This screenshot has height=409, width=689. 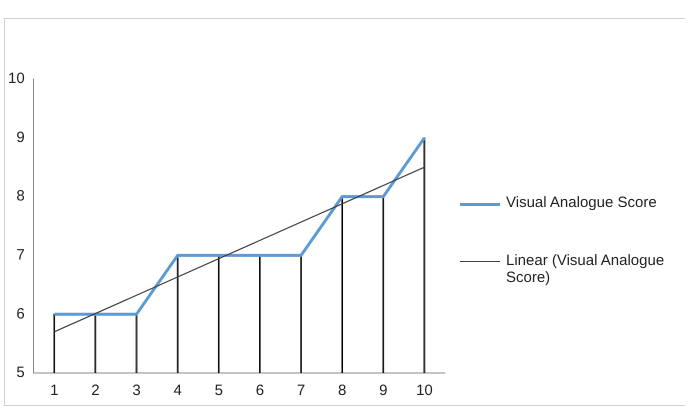 I want to click on x-tick-label: 7, so click(x=301, y=391).